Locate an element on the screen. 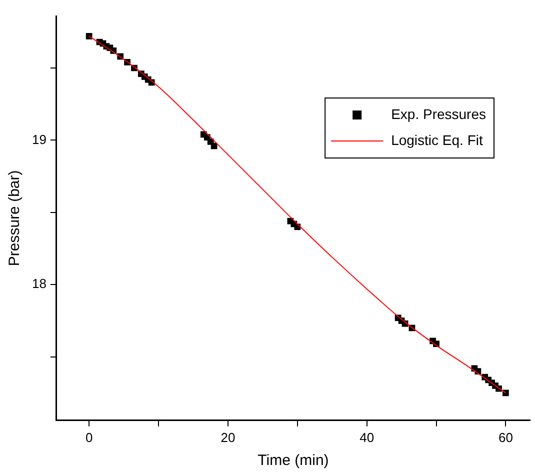  x-tick-label: 0 is located at coordinates (89, 437).